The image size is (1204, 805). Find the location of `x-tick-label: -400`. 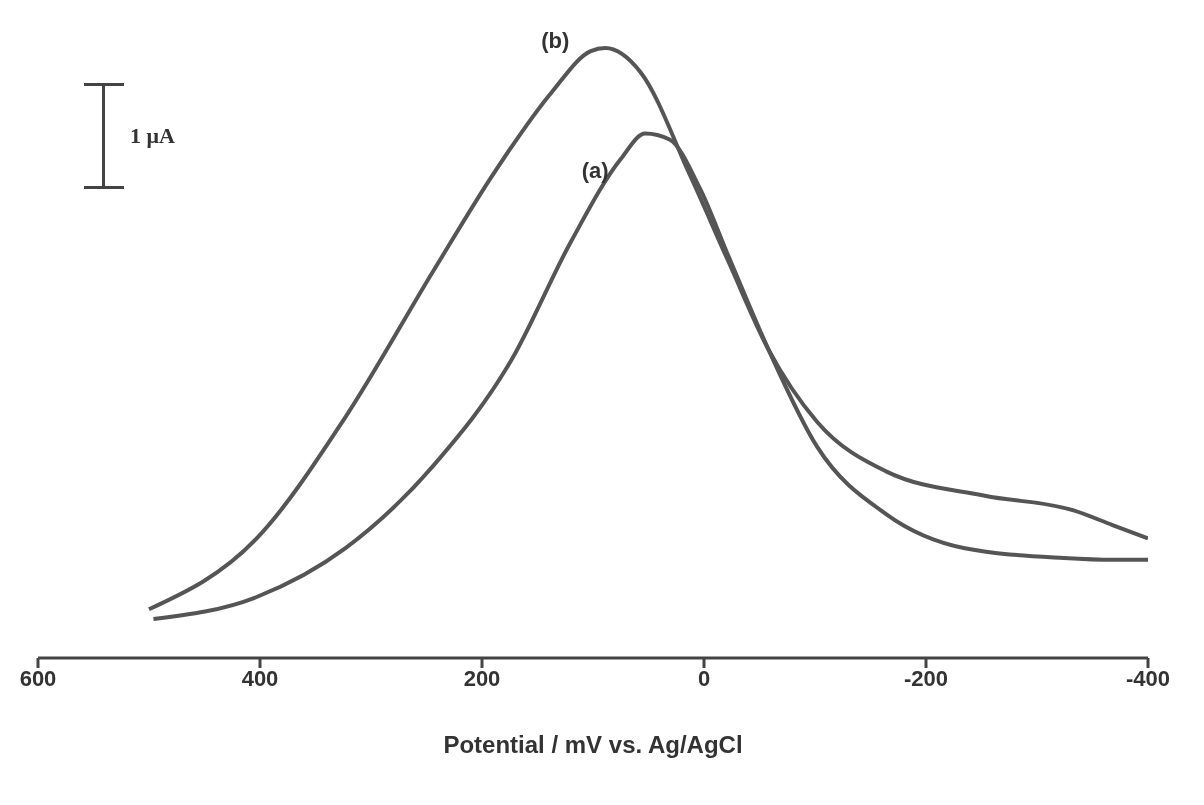

x-tick-label: -400 is located at coordinates (1148, 678).